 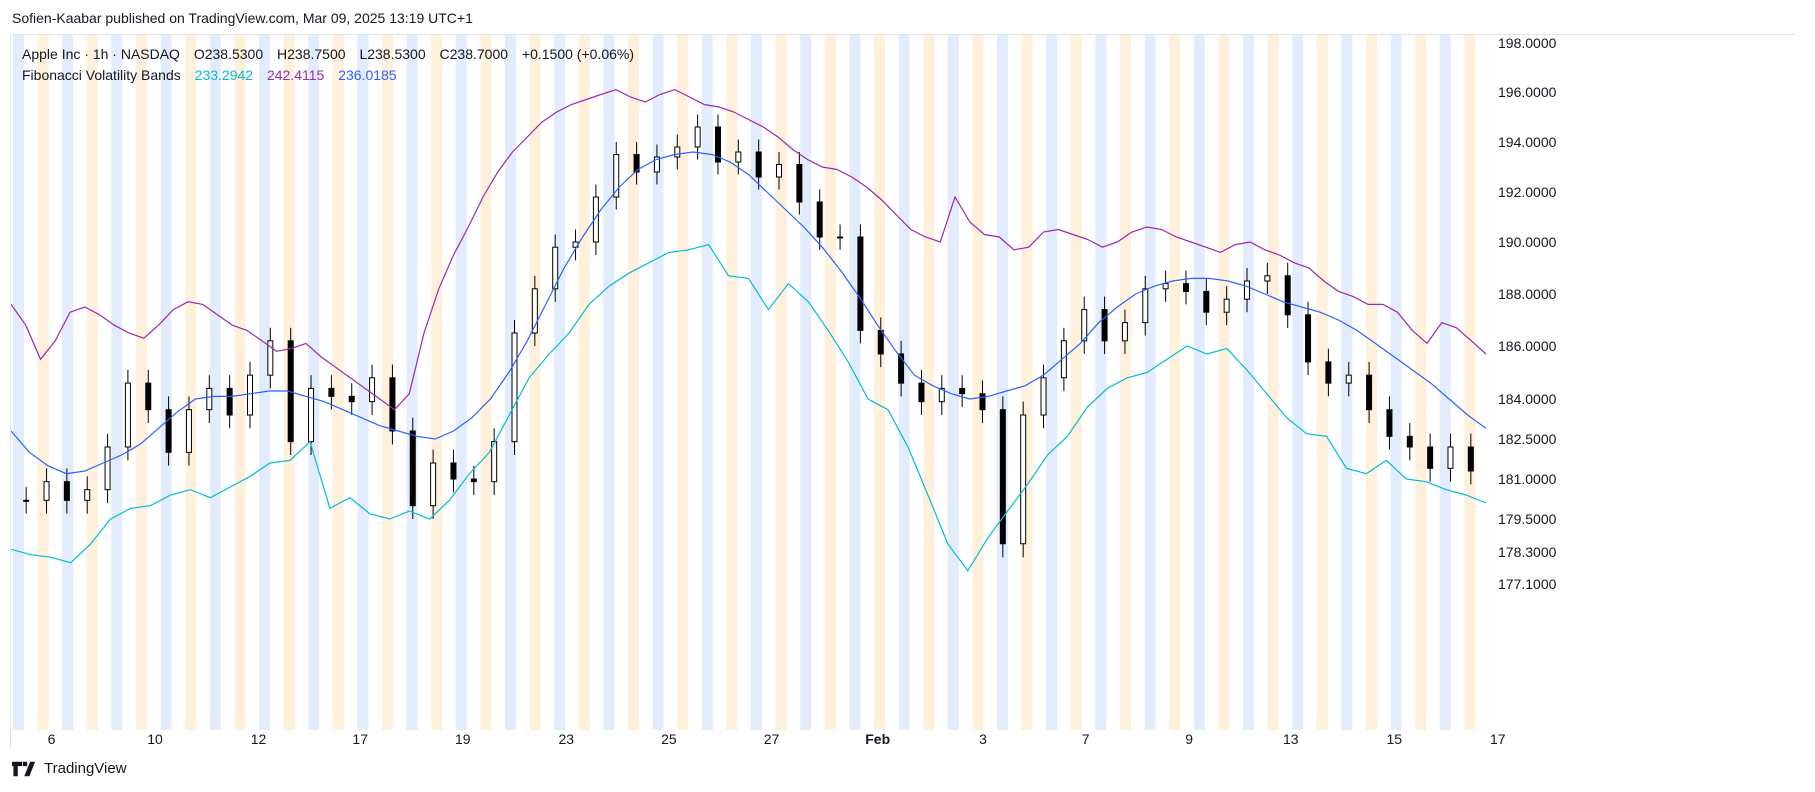 What do you see at coordinates (1189, 739) in the screenshot?
I see `time-tick-label: 9` at bounding box center [1189, 739].